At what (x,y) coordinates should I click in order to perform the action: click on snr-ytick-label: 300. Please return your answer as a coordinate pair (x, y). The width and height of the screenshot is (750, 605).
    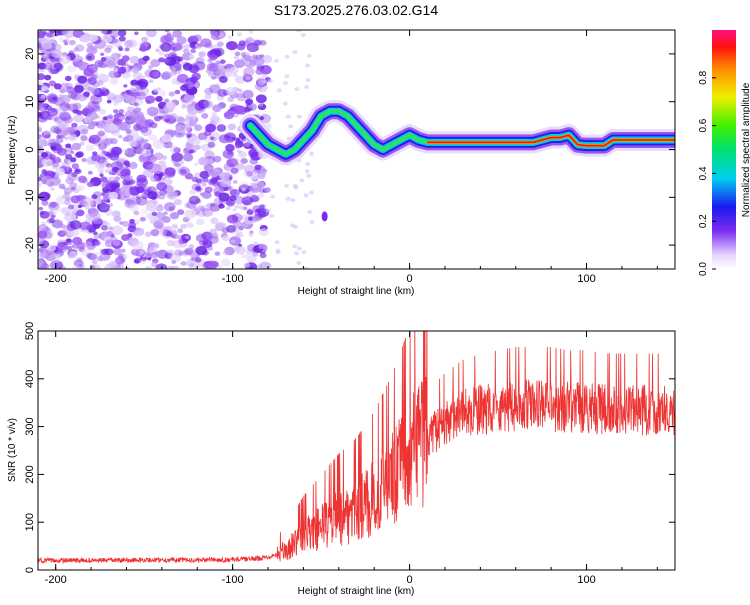
    Looking at the image, I should click on (30, 426).